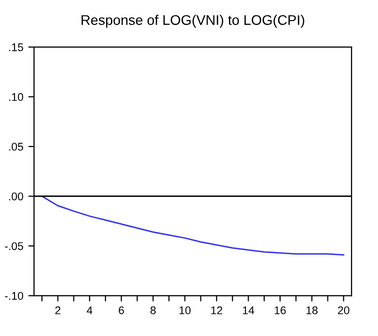 The height and width of the screenshot is (336, 378). Describe the element at coordinates (14, 246) in the screenshot. I see `y-tick-label: -.05` at that location.